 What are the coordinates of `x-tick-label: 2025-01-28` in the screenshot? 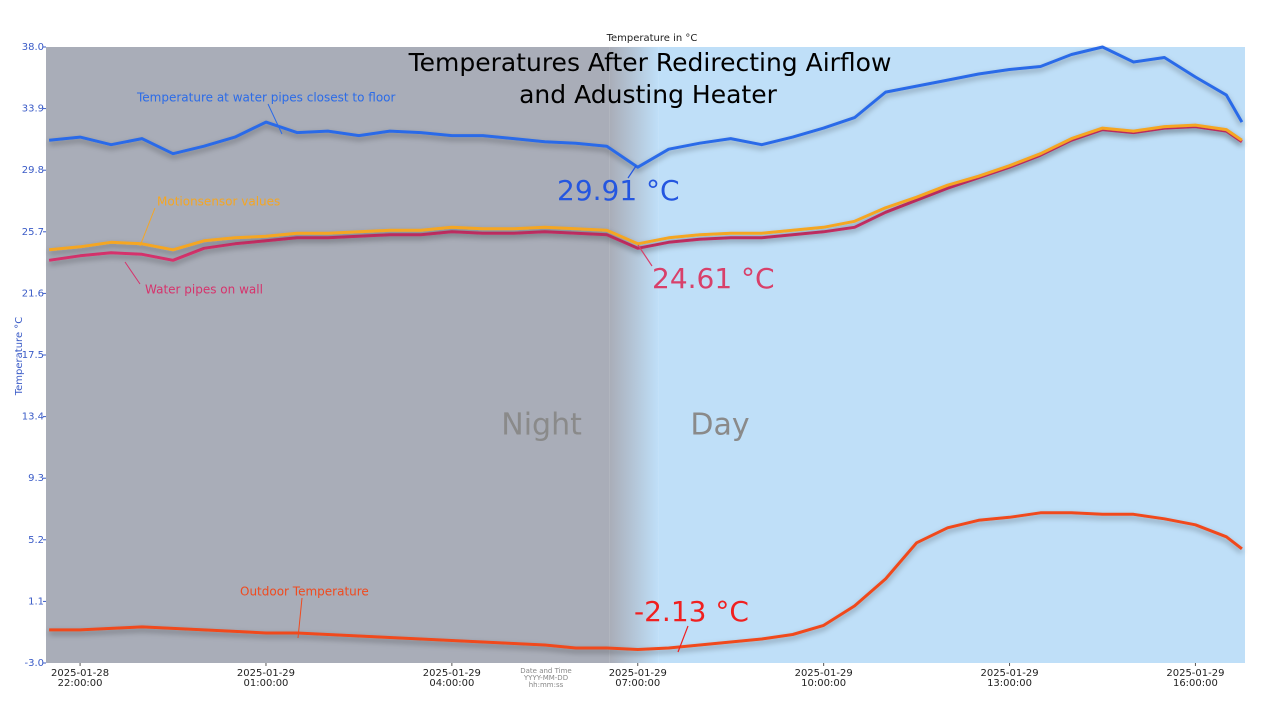 It's located at (80, 673).